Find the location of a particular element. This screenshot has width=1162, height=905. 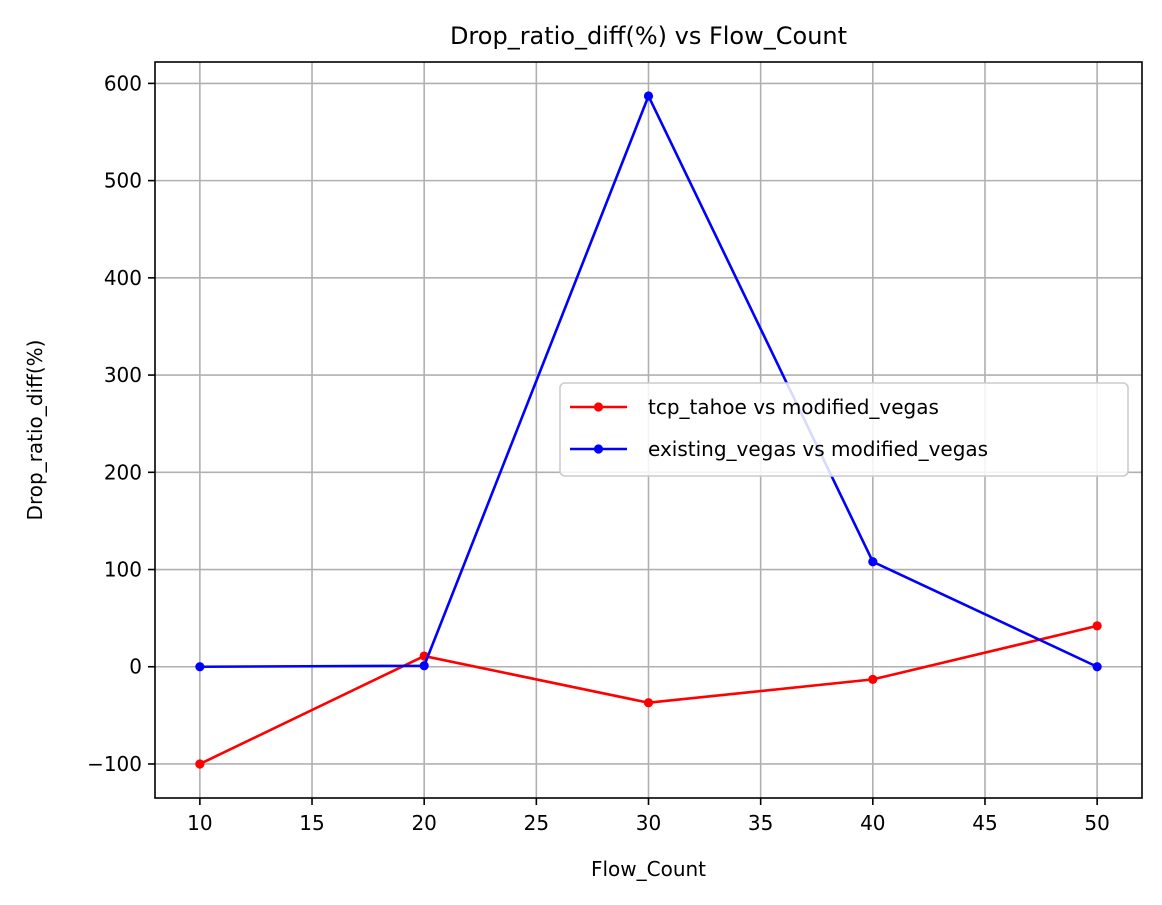

legend-label: tcp_tahoe vs modified_vegas is located at coordinates (793, 407).